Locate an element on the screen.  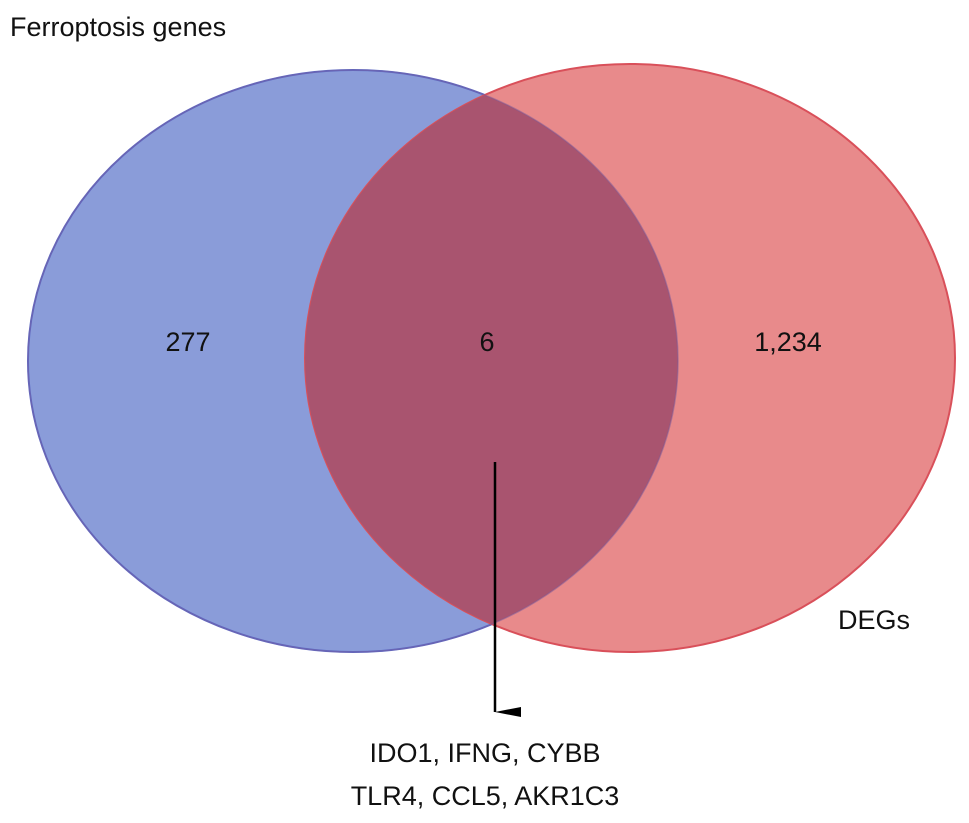
gene-list: IDO1, IFNG, CYBB is located at coordinates (484, 753).